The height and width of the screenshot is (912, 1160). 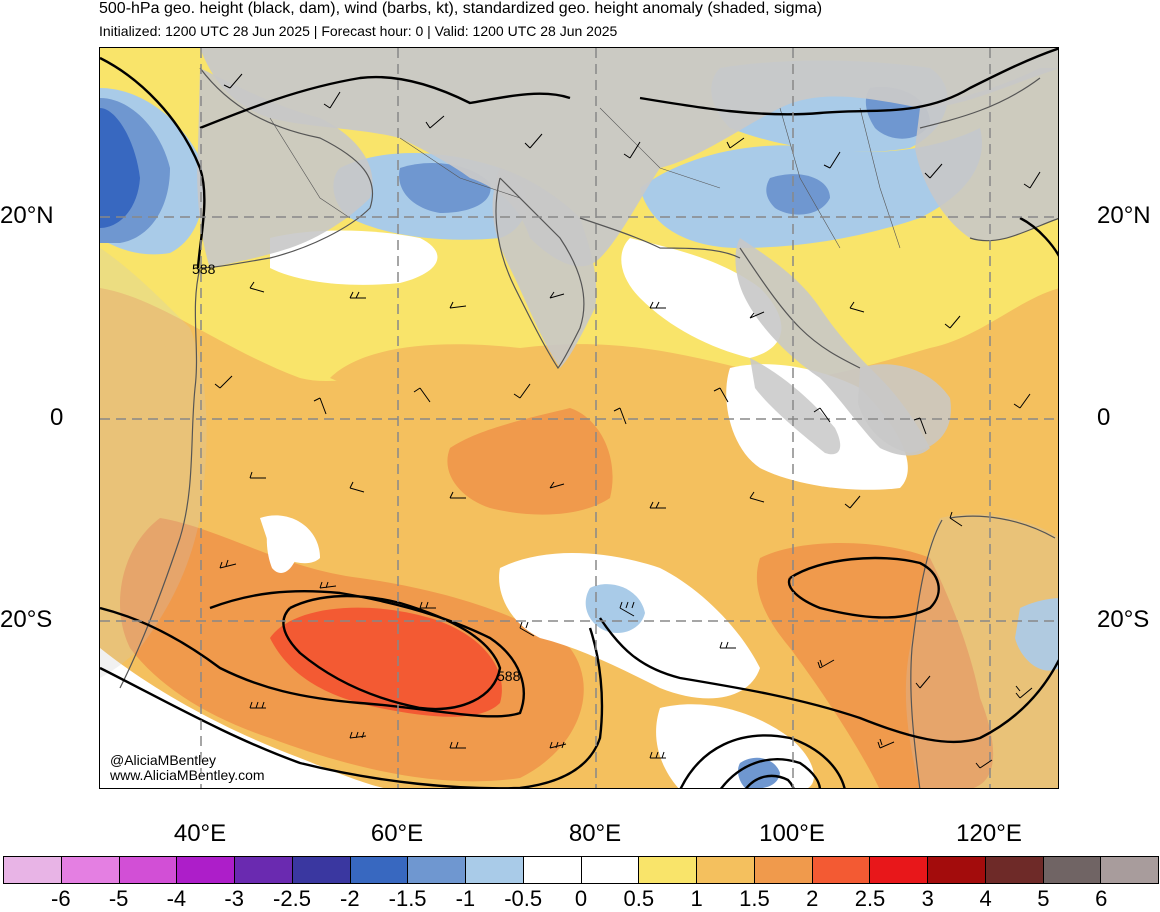 I want to click on colorbar-tick-label: 3, so click(x=927, y=898).